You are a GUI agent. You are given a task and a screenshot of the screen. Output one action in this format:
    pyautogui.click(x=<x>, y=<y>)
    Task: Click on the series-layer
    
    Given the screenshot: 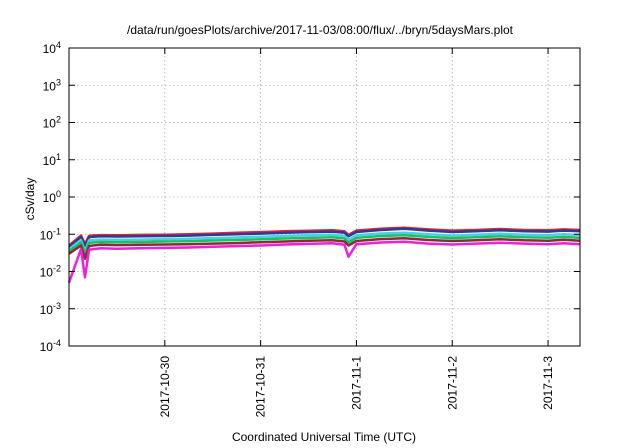 What is the action you would take?
    pyautogui.click(x=324, y=255)
    